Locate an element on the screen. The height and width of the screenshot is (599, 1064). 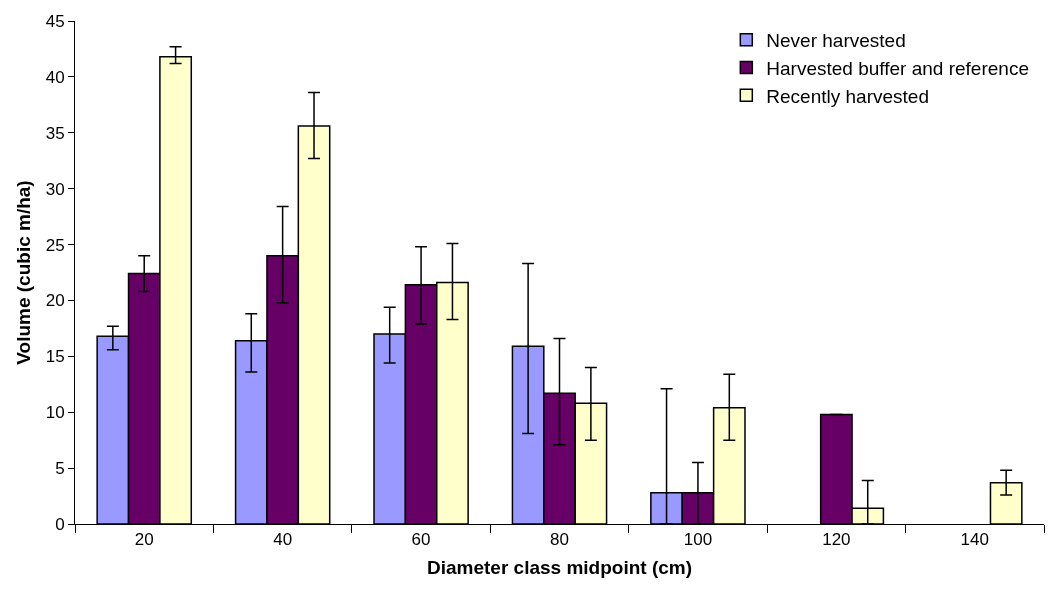
x-axis-title: Diameter class midpoint (cm) is located at coordinates (559, 568).